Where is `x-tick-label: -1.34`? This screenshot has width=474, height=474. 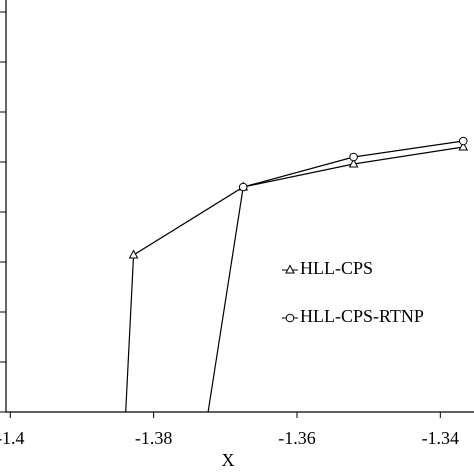
x-tick-label: -1.34 is located at coordinates (441, 438).